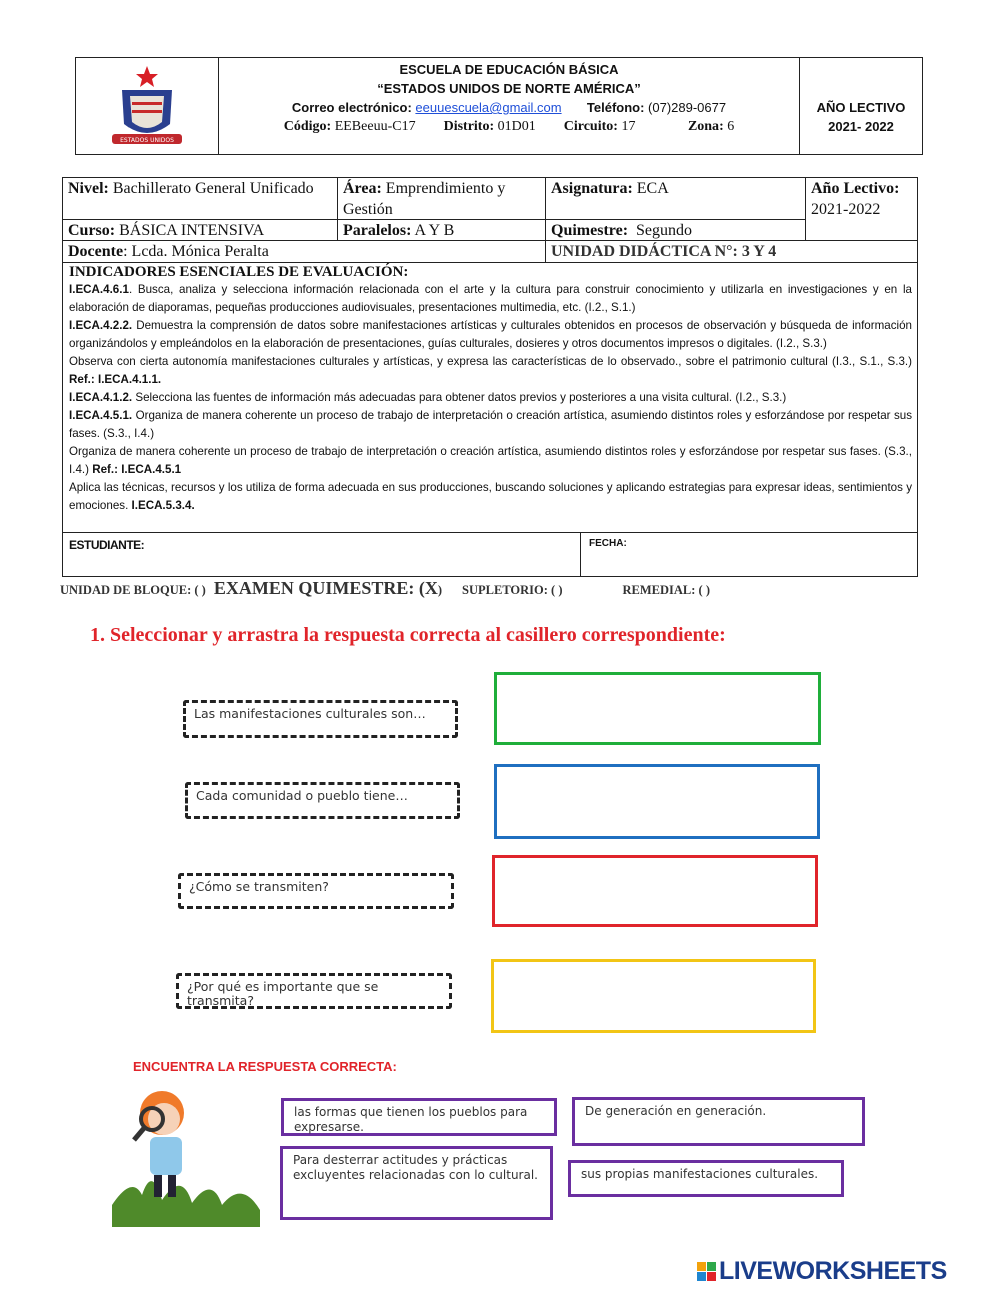 The width and height of the screenshot is (1000, 1291). What do you see at coordinates (516, 126) in the screenshot?
I see `district: 01D01` at bounding box center [516, 126].